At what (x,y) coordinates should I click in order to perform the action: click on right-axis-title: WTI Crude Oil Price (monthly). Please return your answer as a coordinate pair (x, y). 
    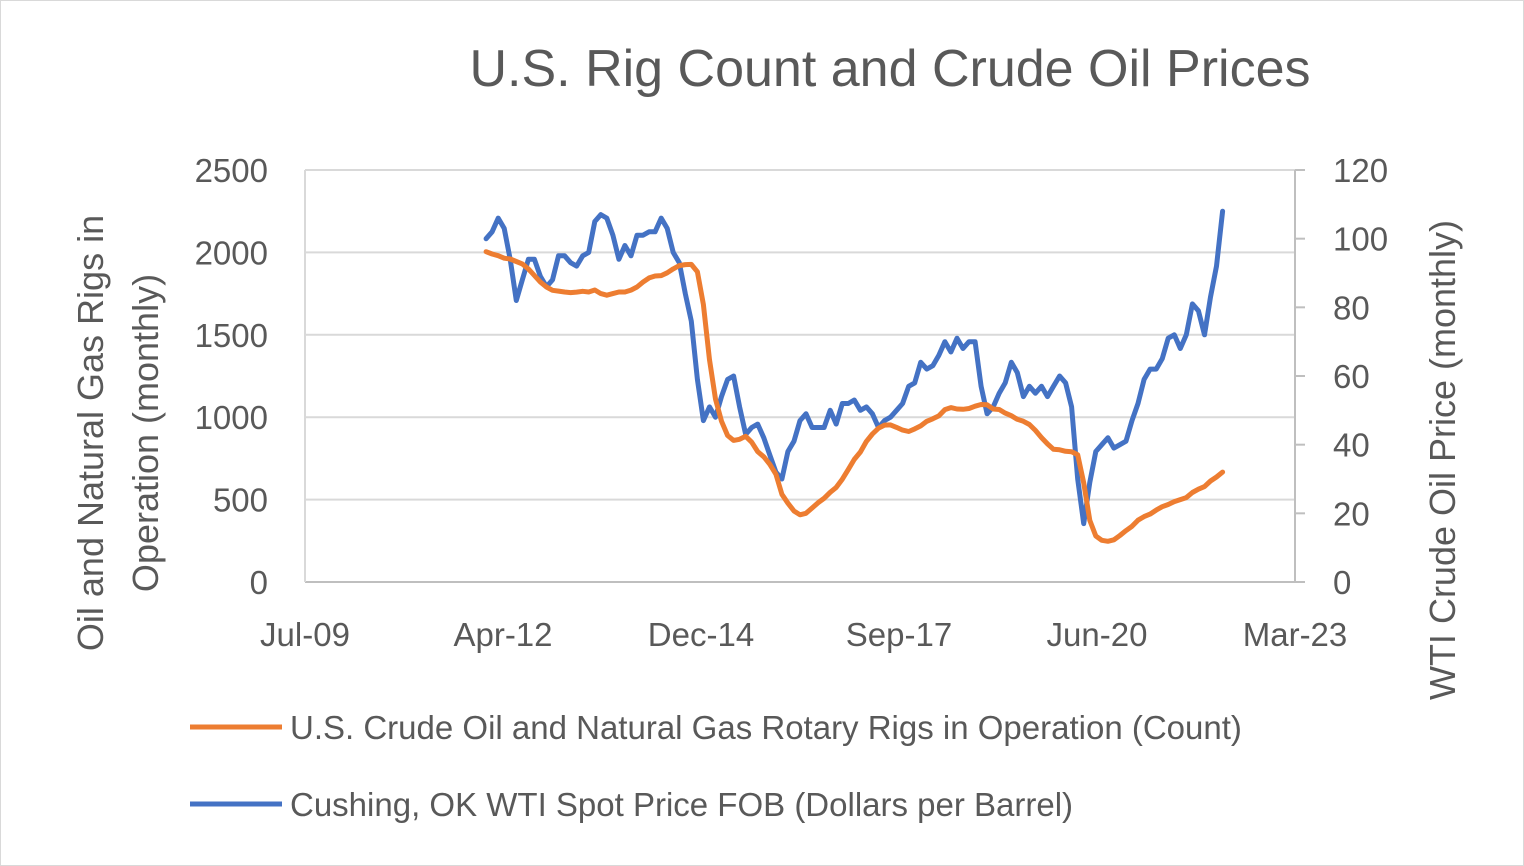
    Looking at the image, I should click on (1442, 460).